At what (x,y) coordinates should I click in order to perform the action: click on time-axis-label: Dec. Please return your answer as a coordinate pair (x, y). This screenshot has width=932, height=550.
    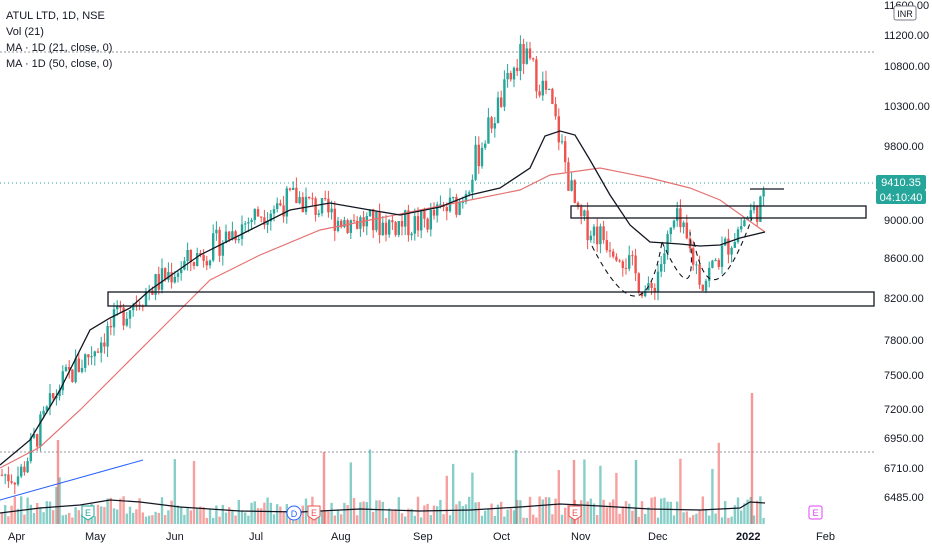
    Looking at the image, I should click on (658, 537).